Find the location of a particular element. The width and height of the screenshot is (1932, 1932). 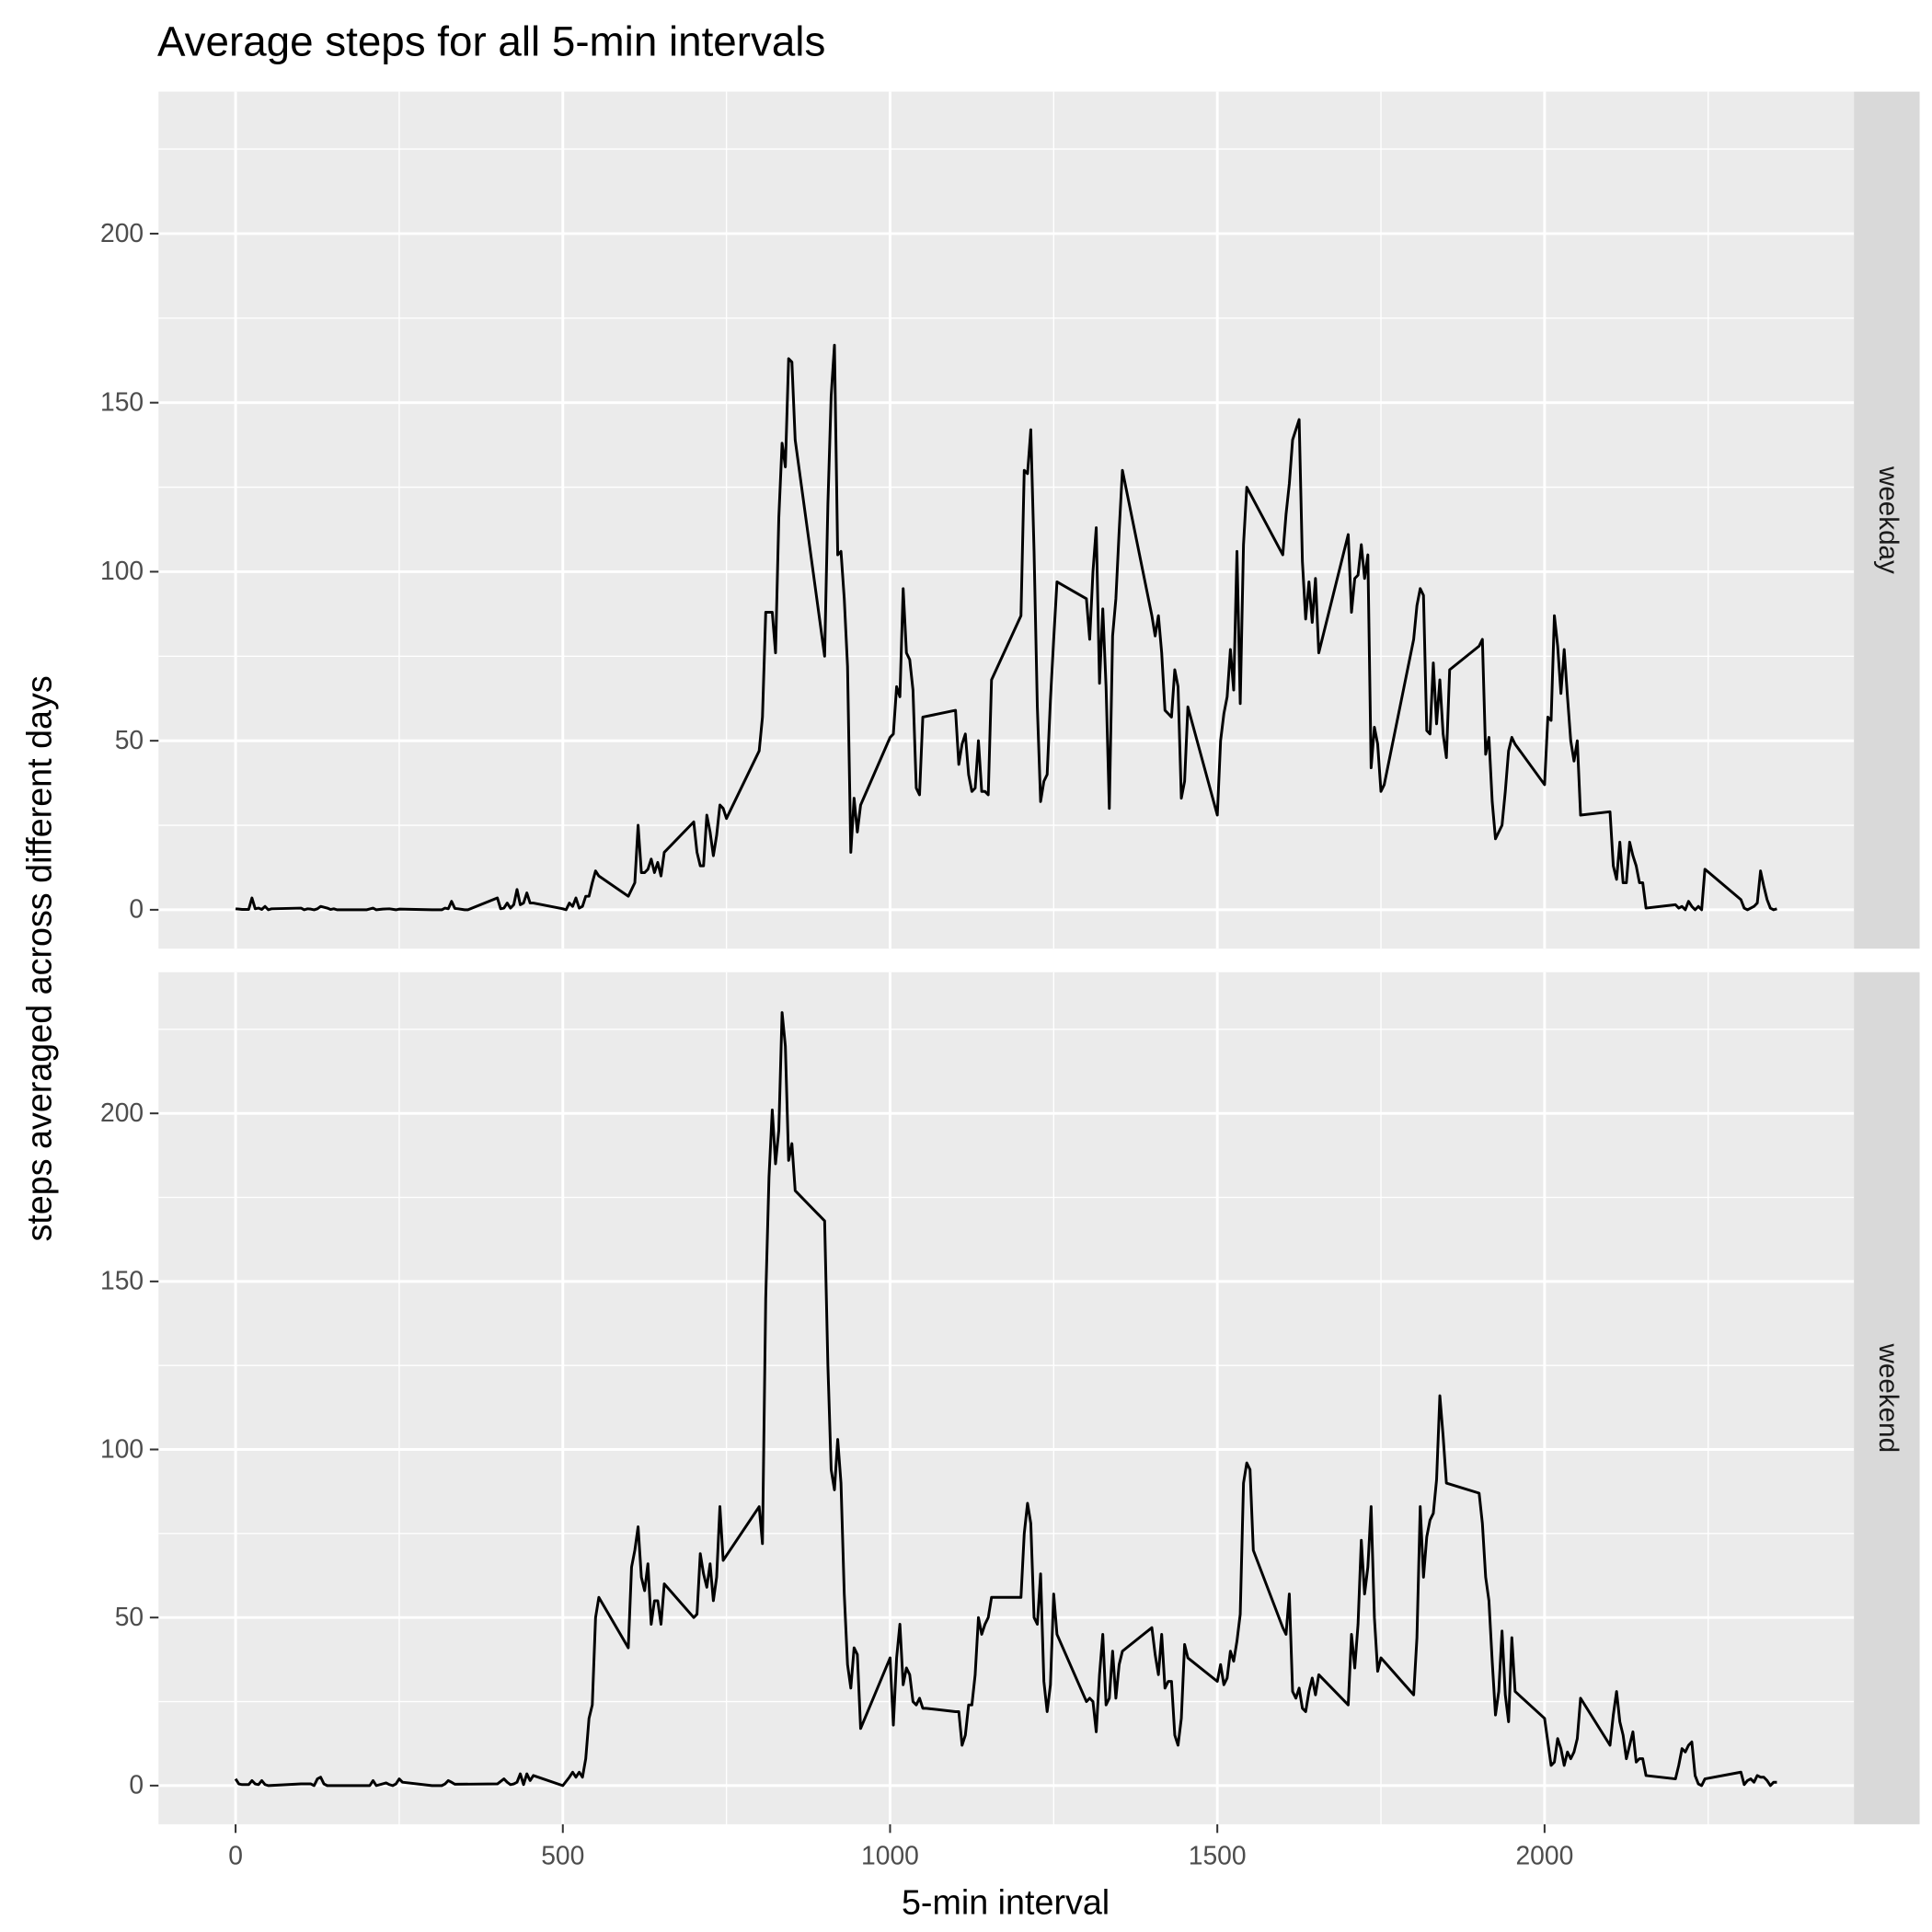

x-tick-label: 1000 is located at coordinates (890, 1855).